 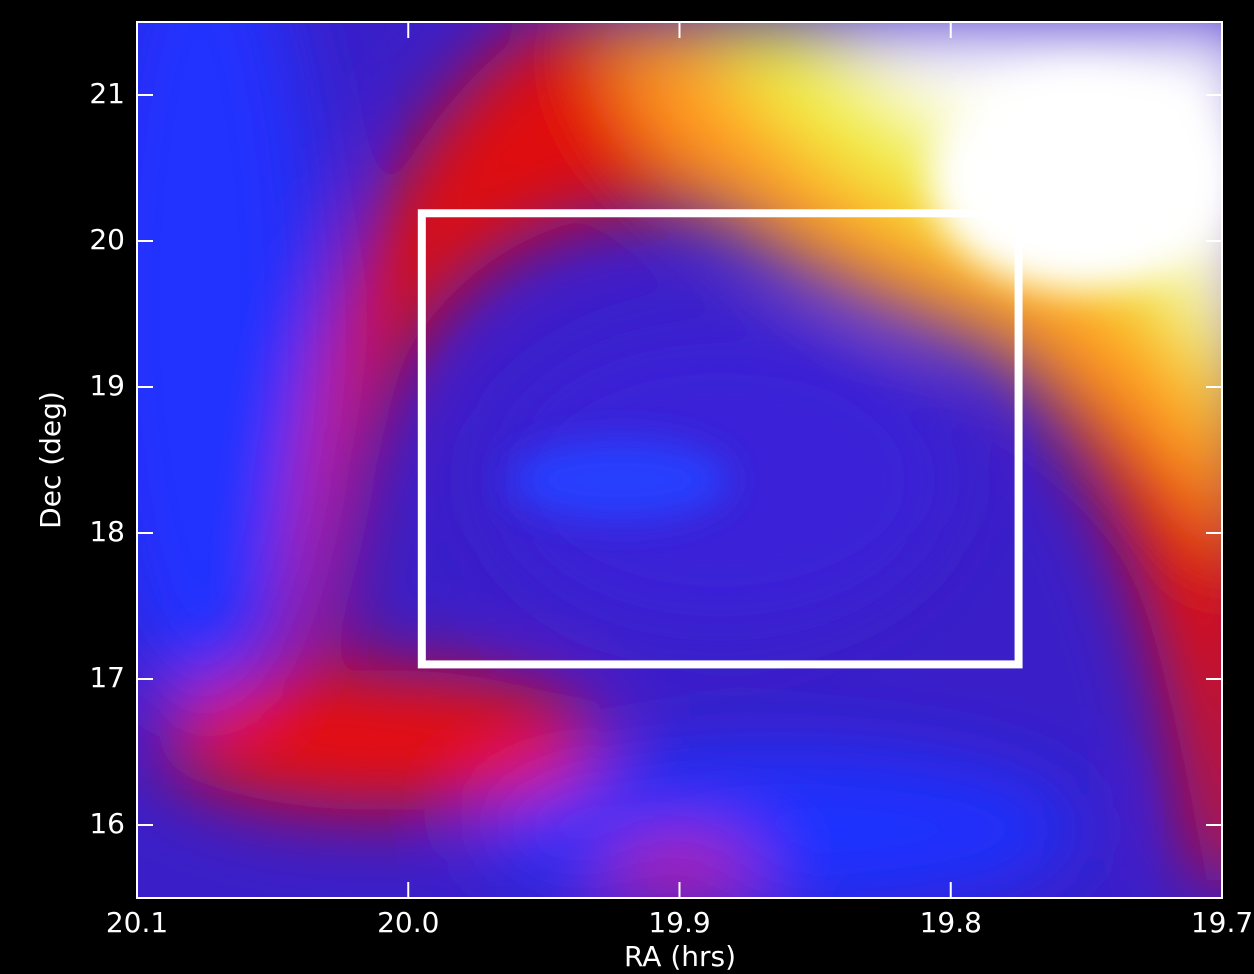 I want to click on x-axis-label: RA (hrs), so click(x=680, y=956).